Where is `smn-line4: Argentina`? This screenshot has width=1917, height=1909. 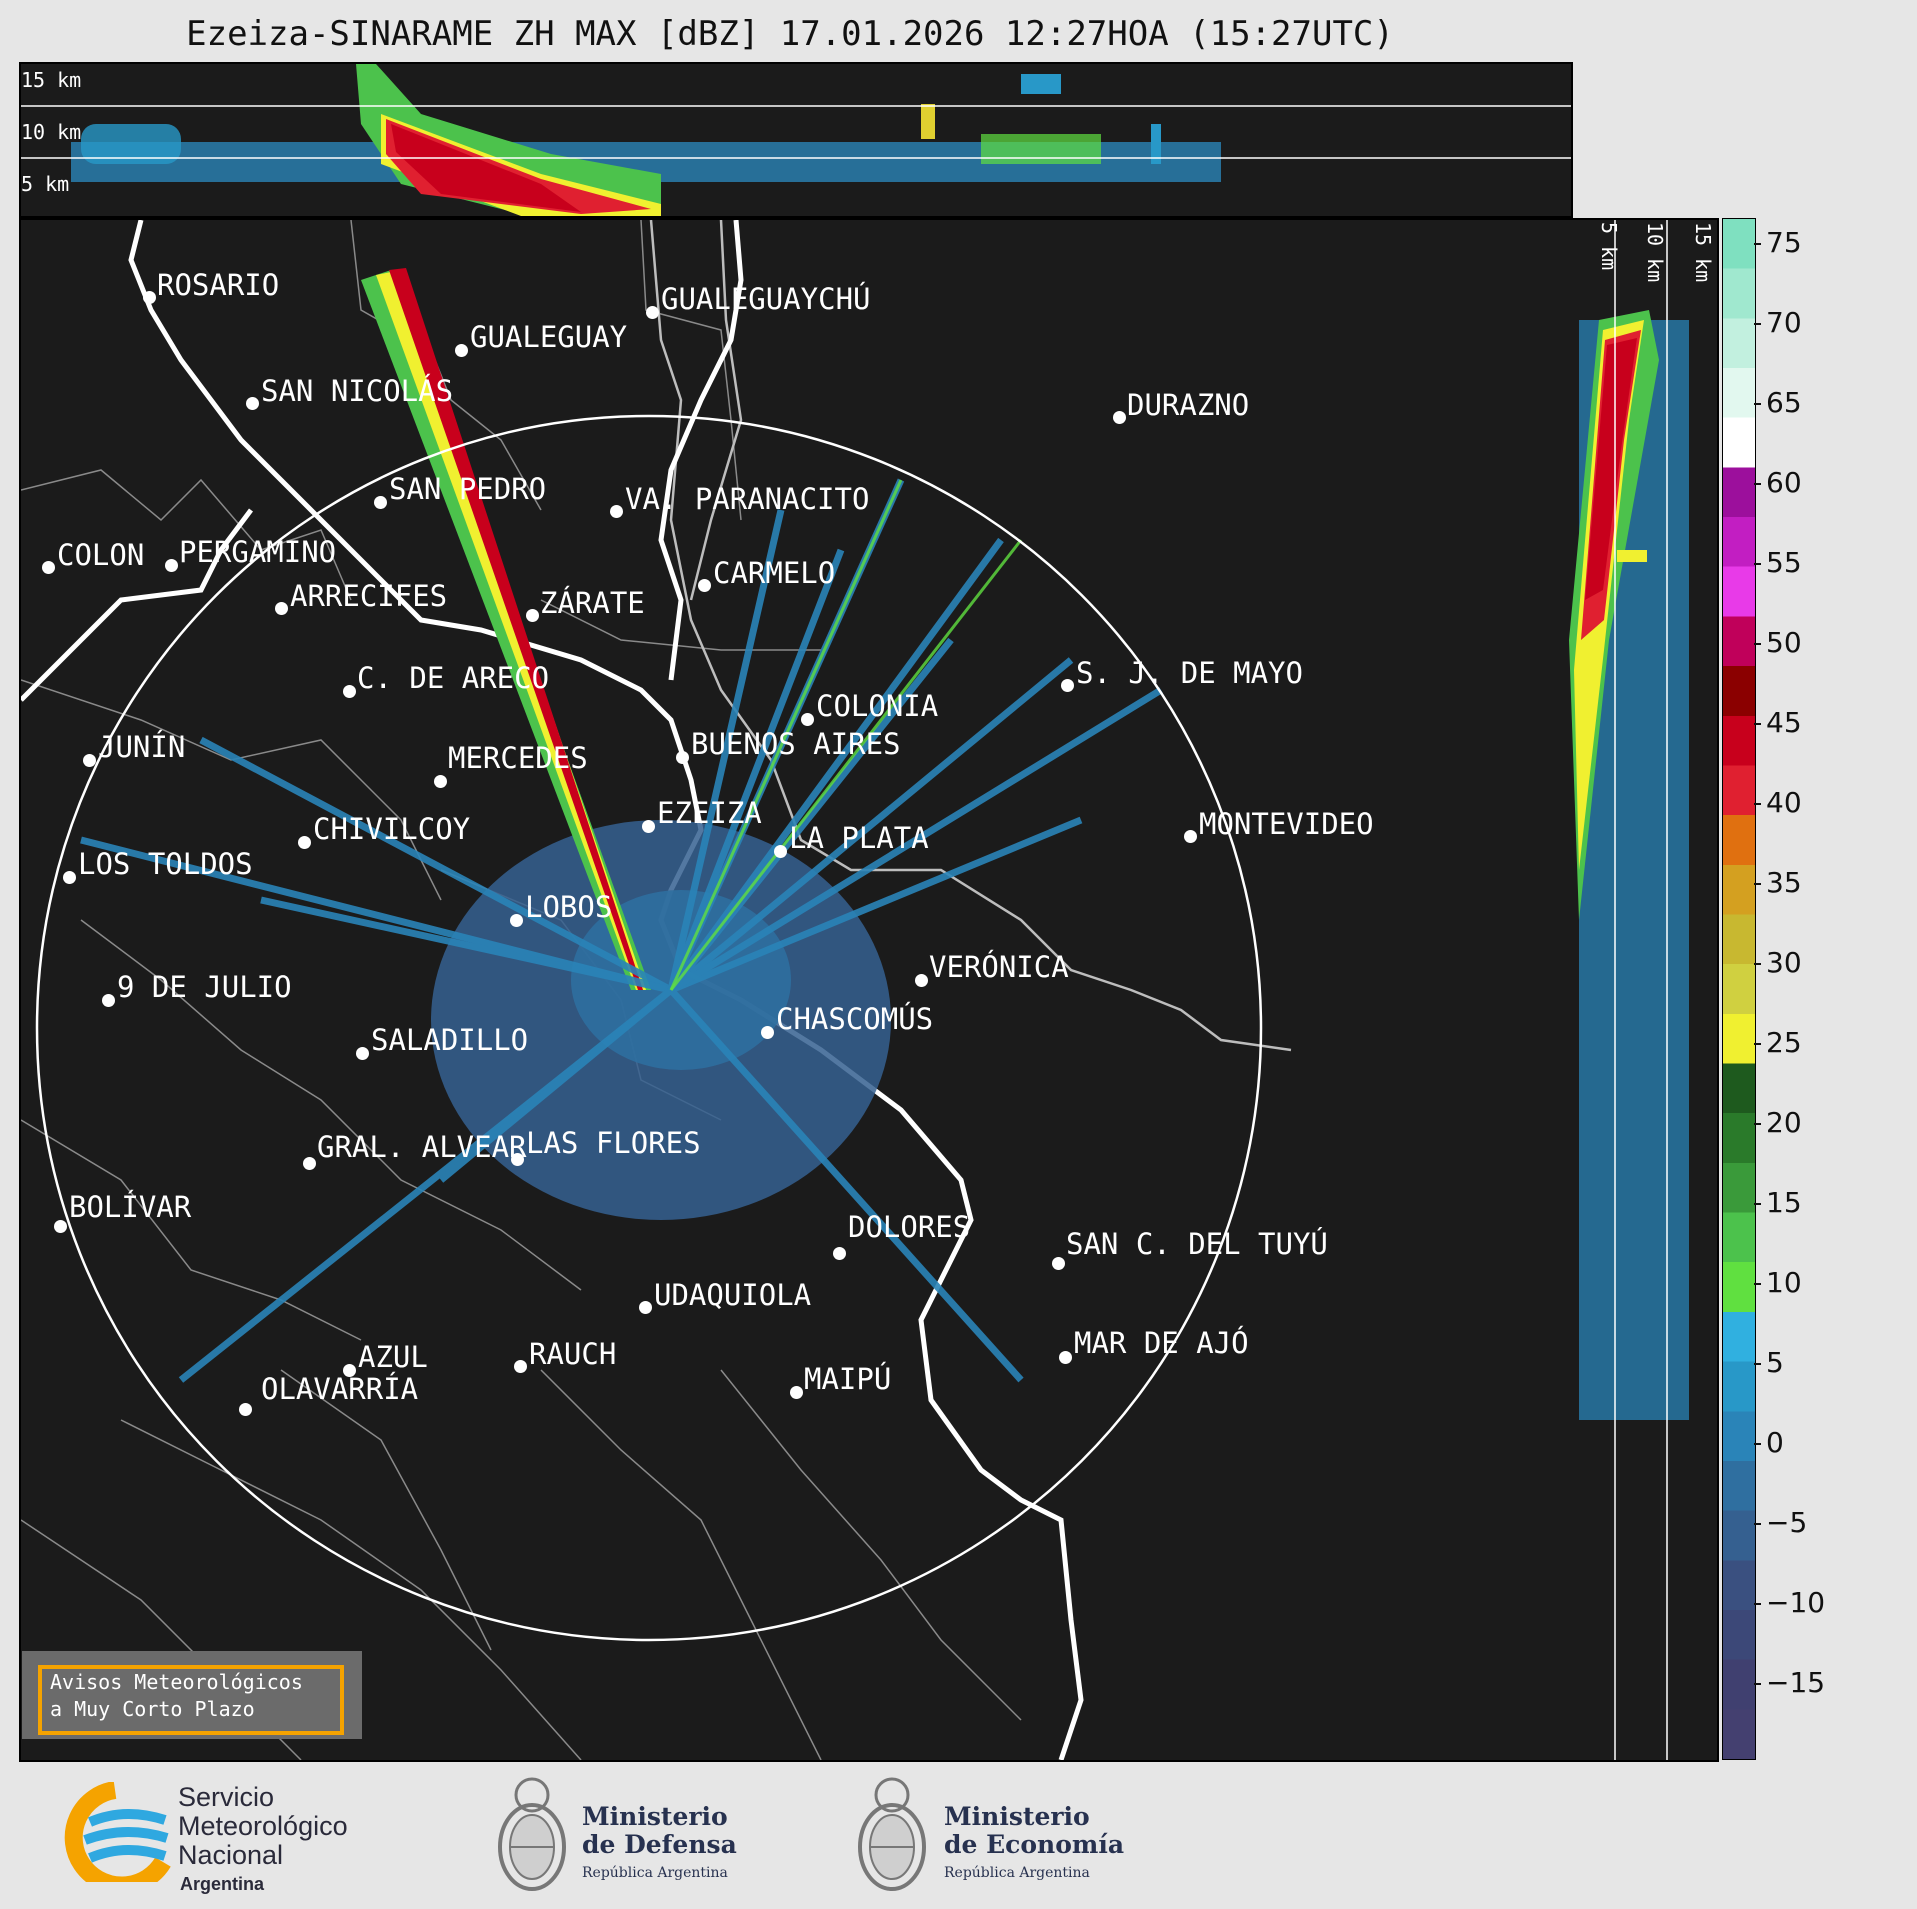 smn-line4: Argentina is located at coordinates (222, 1884).